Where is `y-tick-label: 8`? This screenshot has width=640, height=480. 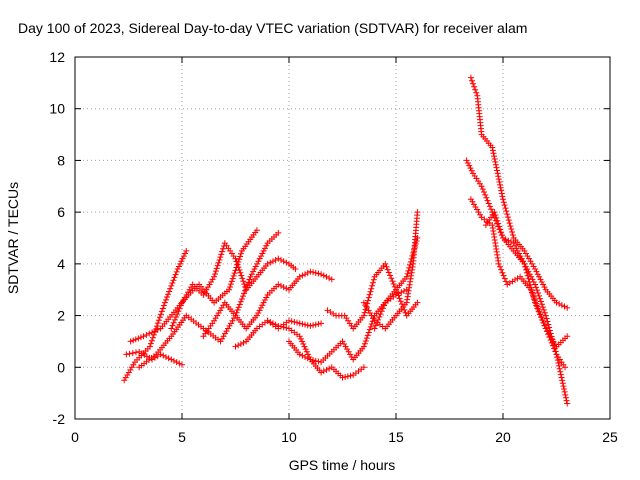
y-tick-label: 8 is located at coordinates (61, 160).